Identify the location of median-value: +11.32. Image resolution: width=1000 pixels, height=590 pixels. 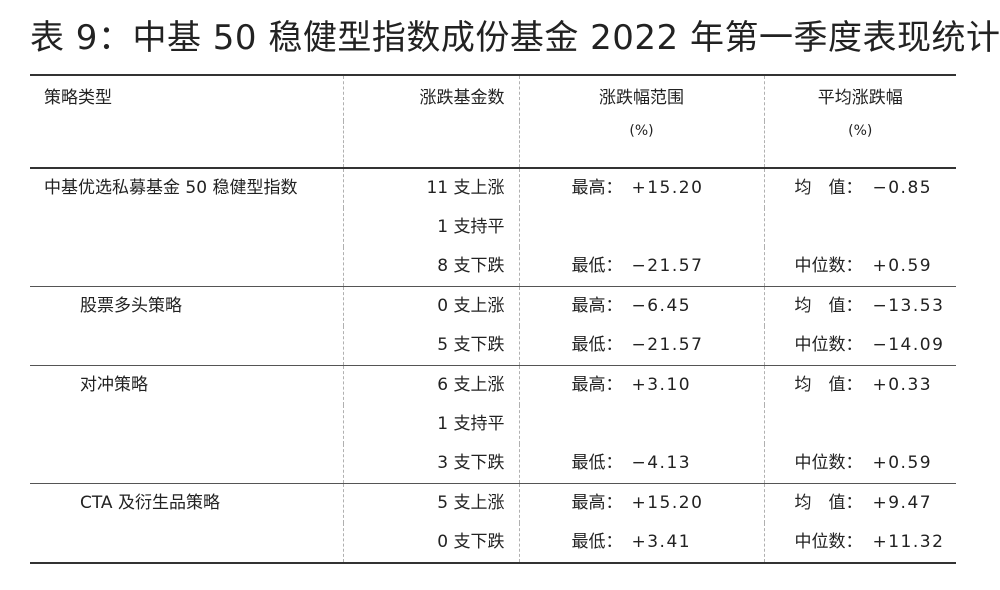
(908, 542).